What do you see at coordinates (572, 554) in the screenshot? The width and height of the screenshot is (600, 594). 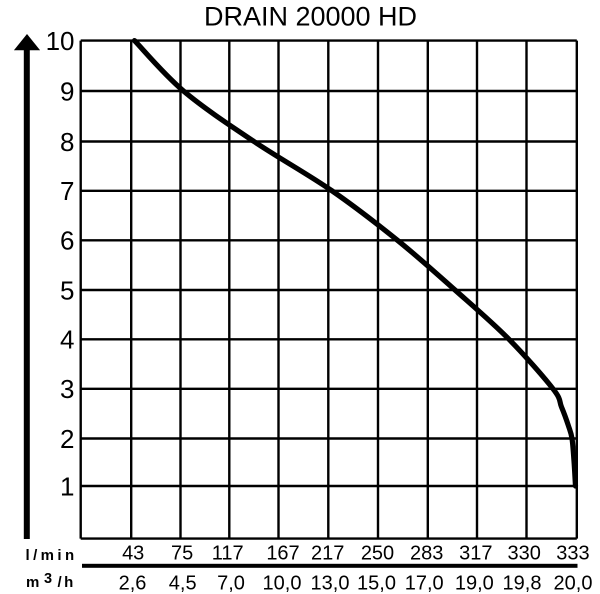 I see `svg-text: 333` at bounding box center [572, 554].